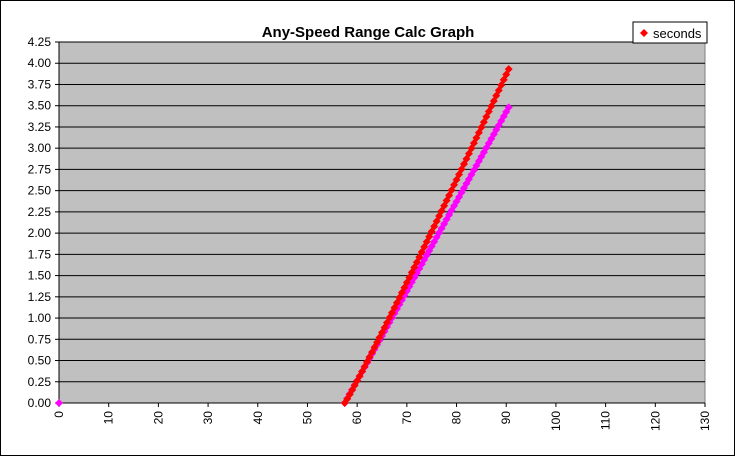 Image resolution: width=735 pixels, height=456 pixels. I want to click on x-tick-label: 90, so click(506, 418).